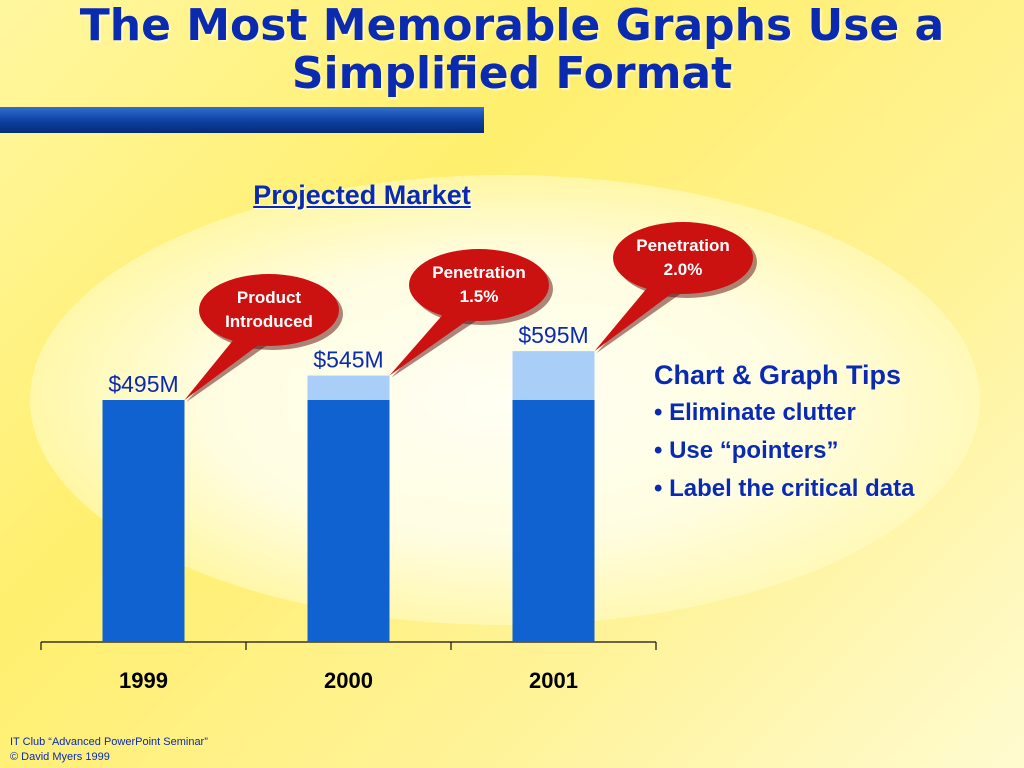  I want to click on callout-text: 2.0%, so click(683, 269).